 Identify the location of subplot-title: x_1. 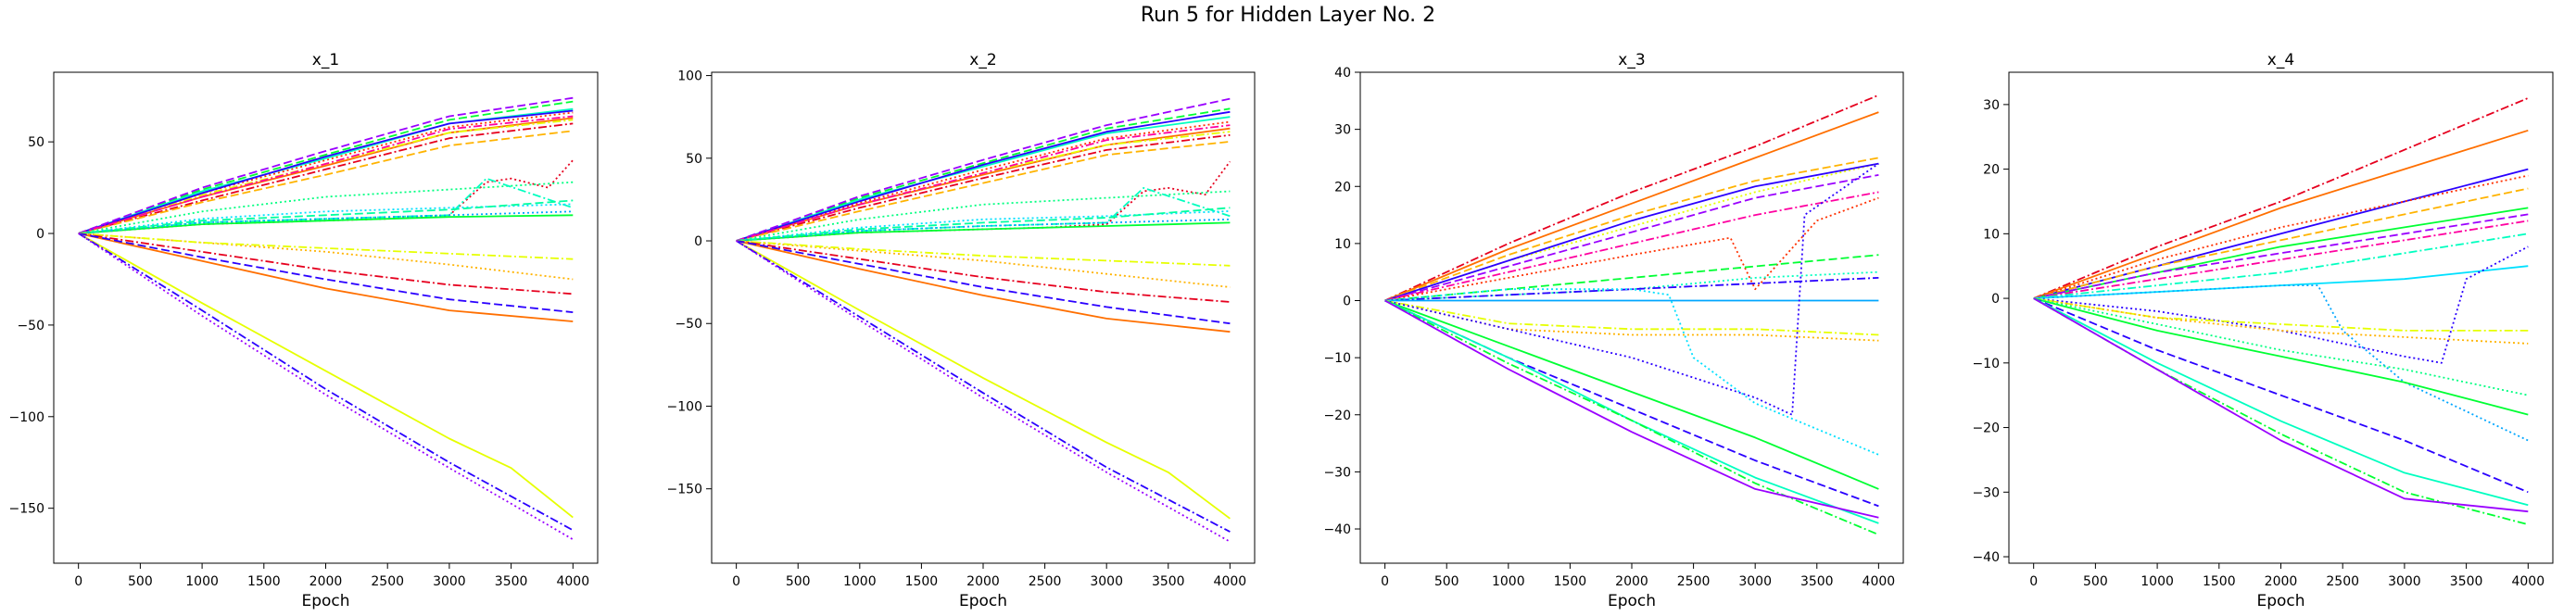
(325, 60).